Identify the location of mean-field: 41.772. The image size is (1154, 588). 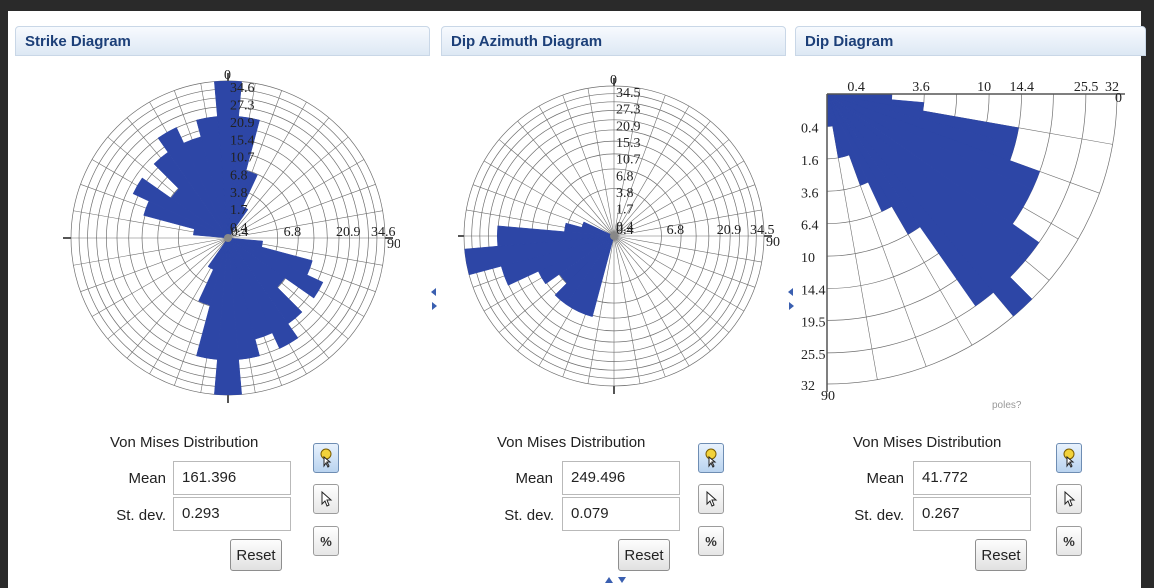
(972, 478).